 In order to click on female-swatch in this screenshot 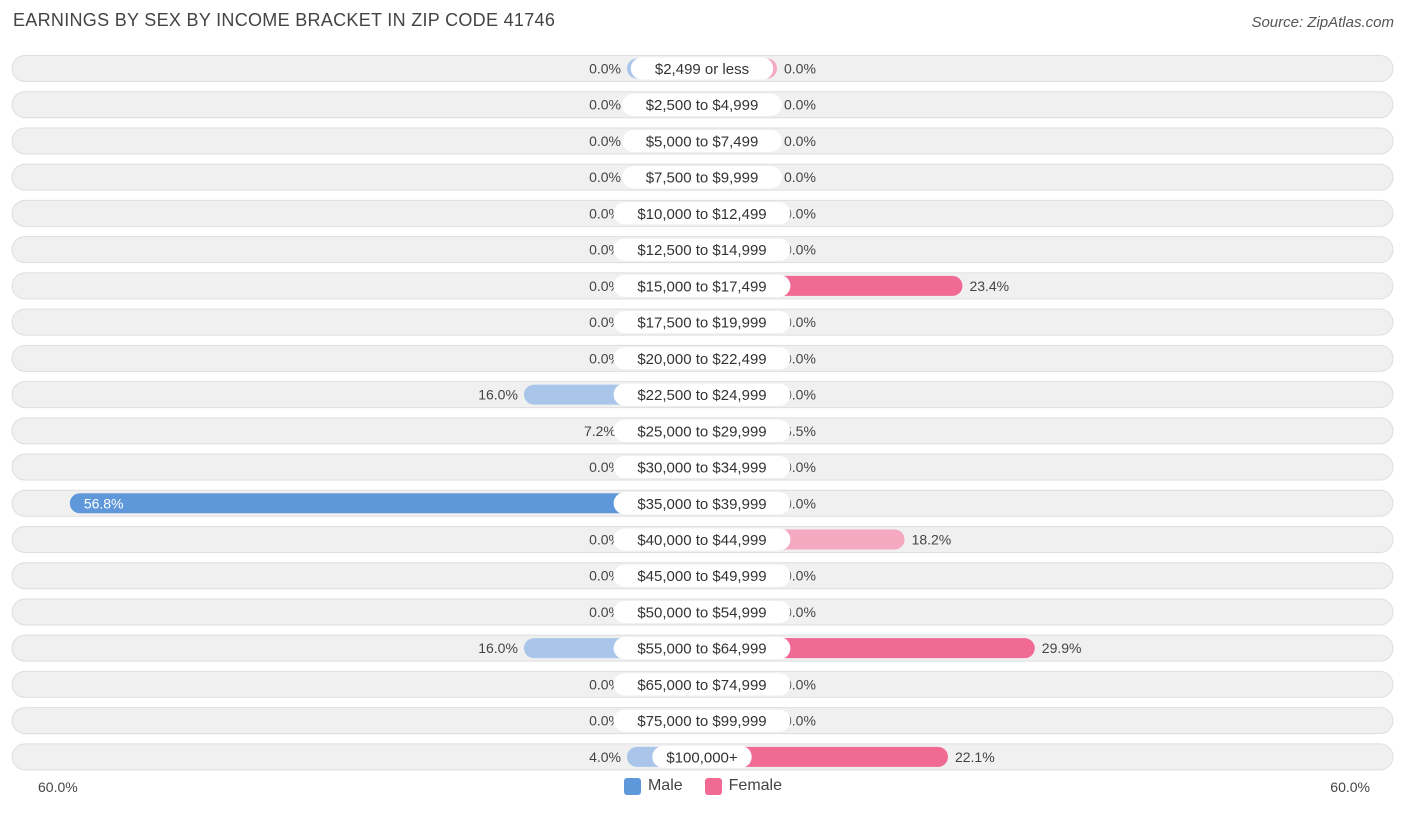, I will do `click(713, 786)`.